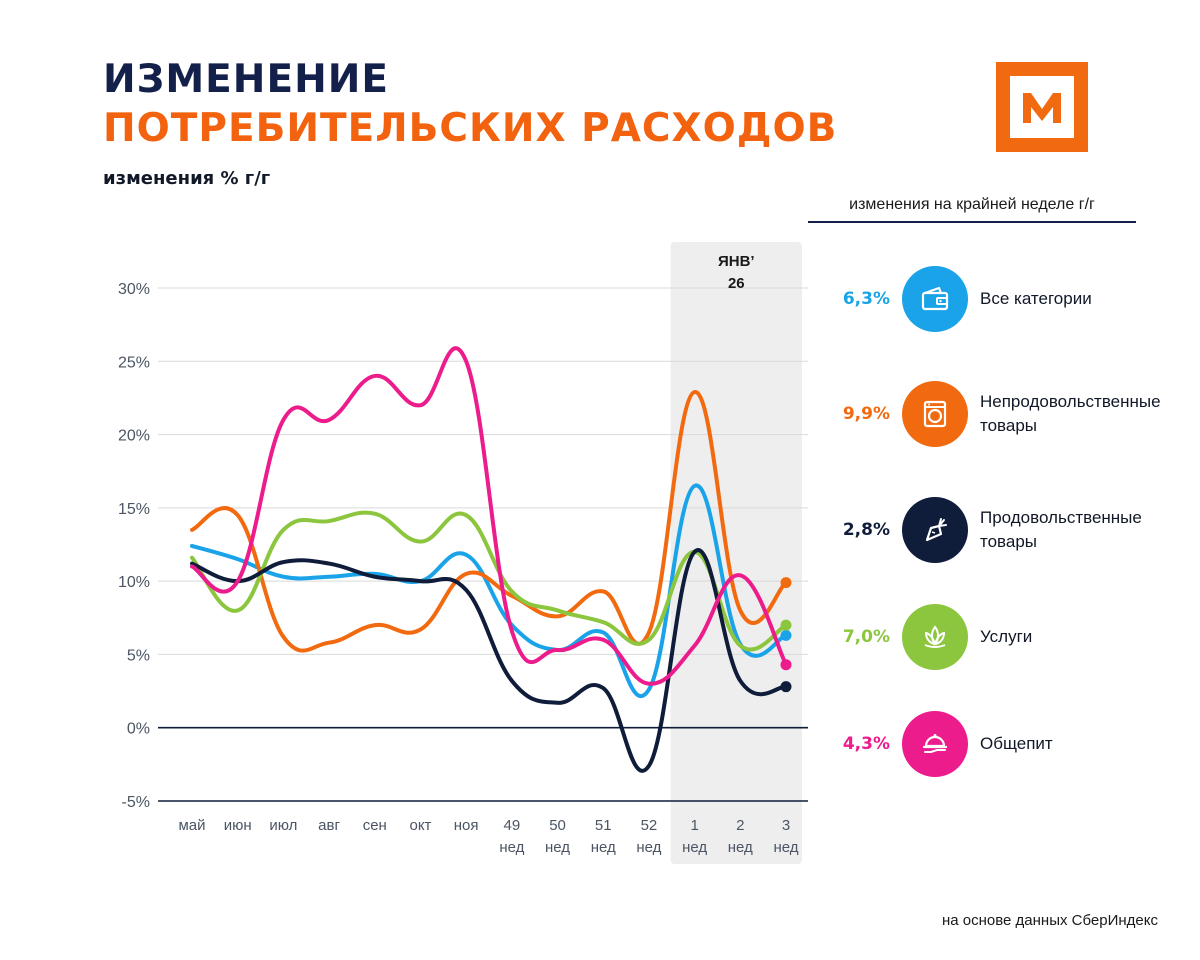  I want to click on legend-label: Общепит, so click(1016, 743).